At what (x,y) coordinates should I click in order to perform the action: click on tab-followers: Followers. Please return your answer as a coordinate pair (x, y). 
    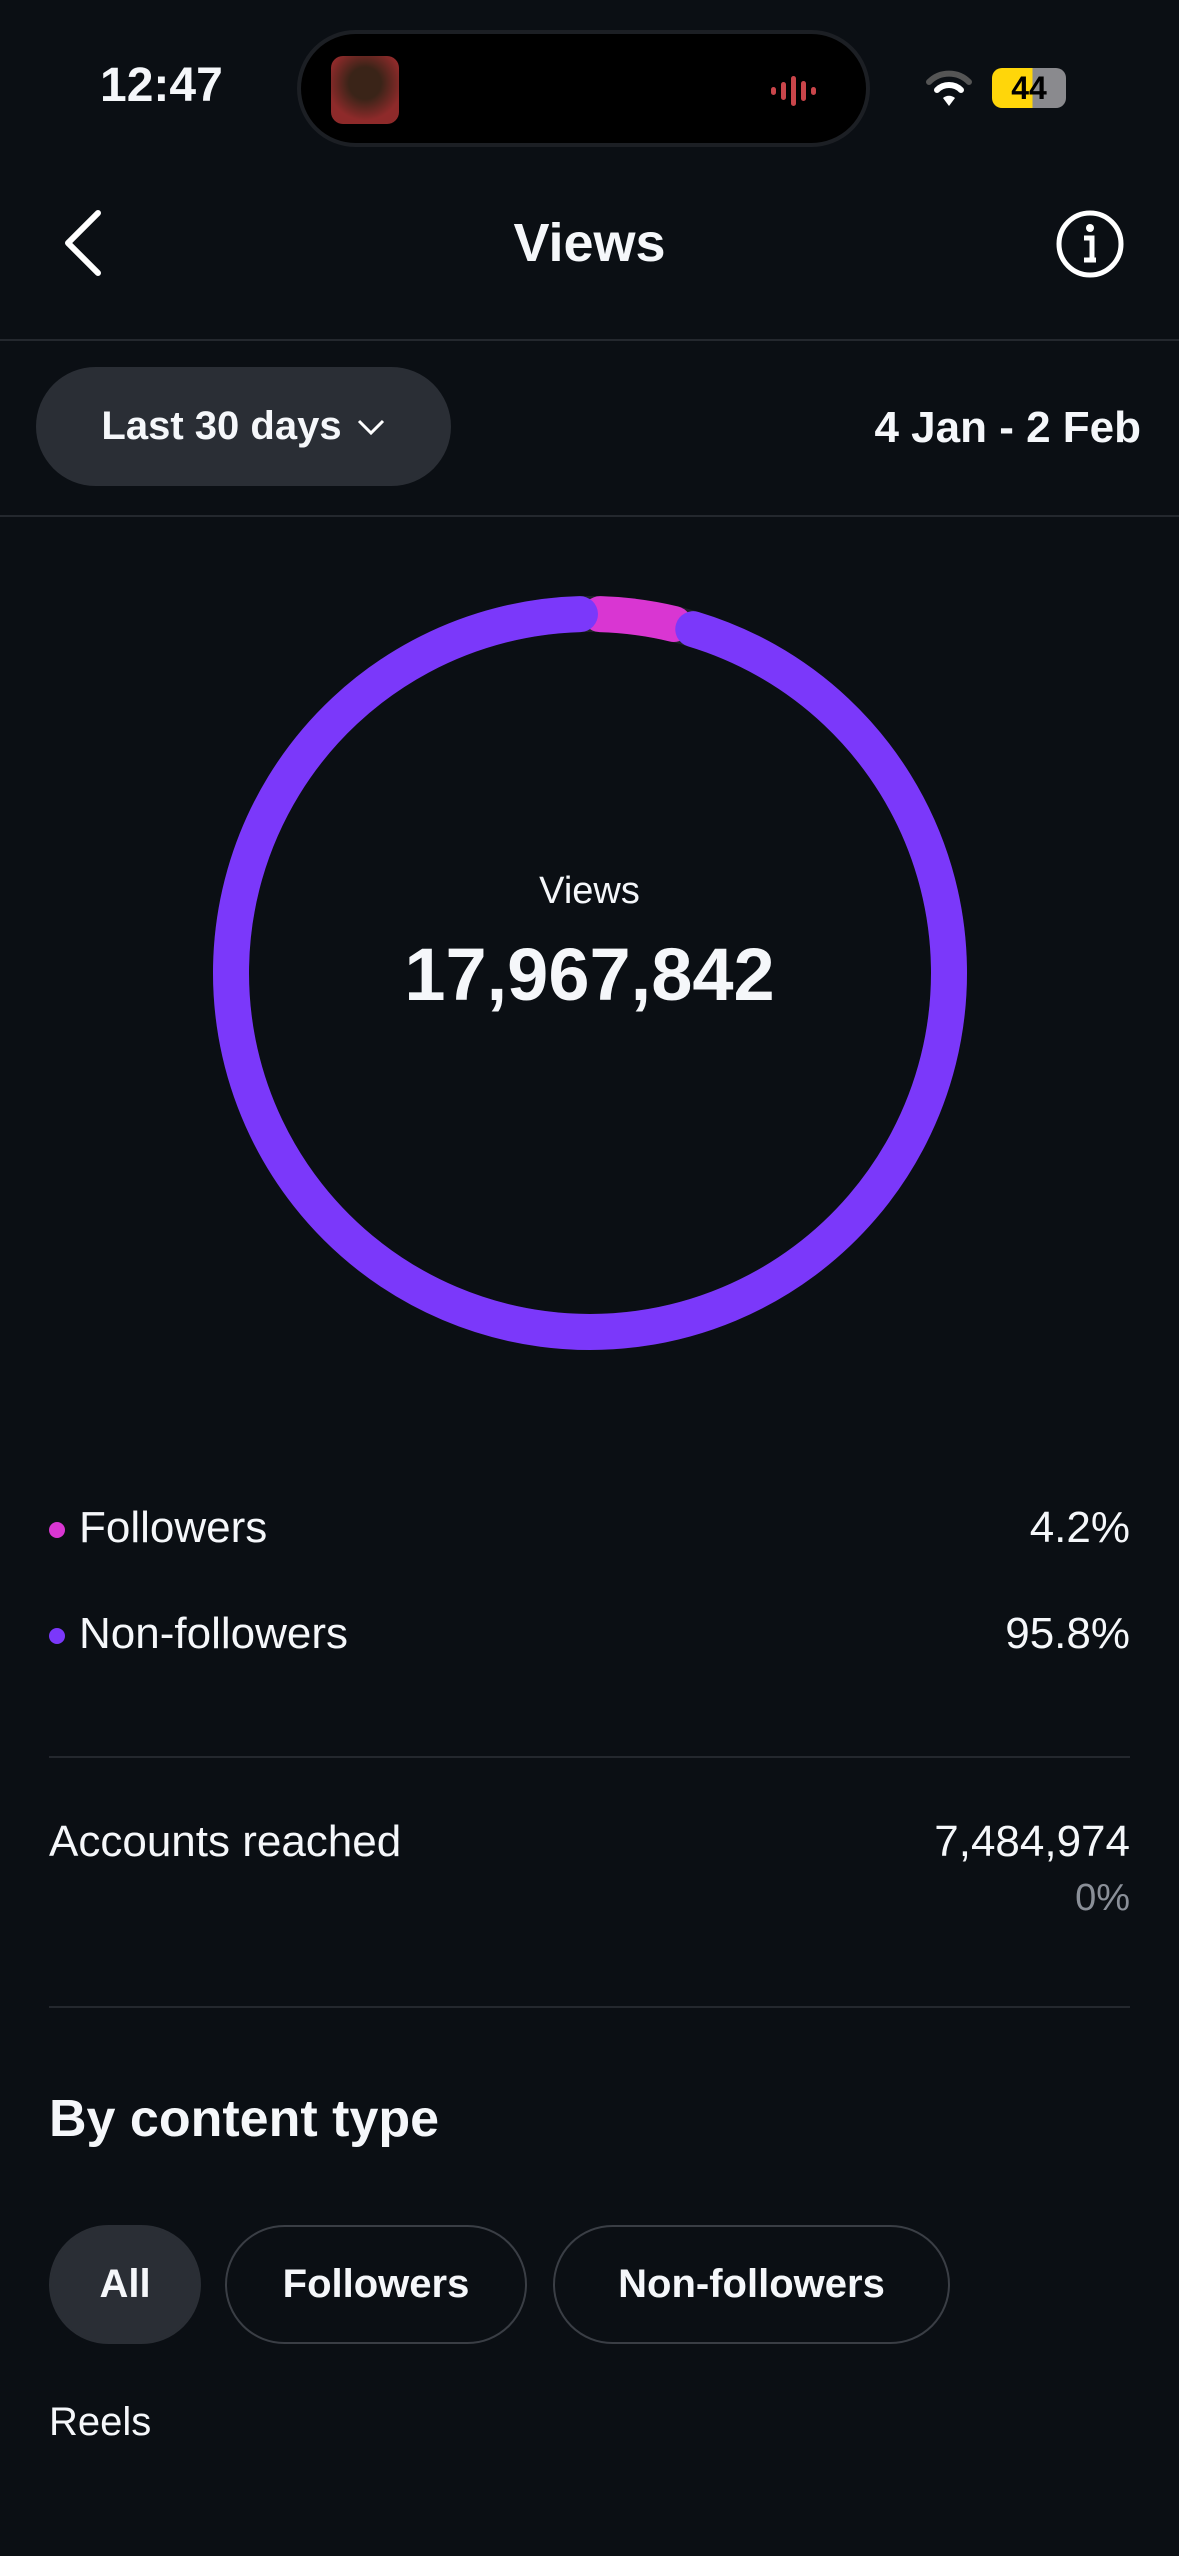
    Looking at the image, I should click on (376, 2284).